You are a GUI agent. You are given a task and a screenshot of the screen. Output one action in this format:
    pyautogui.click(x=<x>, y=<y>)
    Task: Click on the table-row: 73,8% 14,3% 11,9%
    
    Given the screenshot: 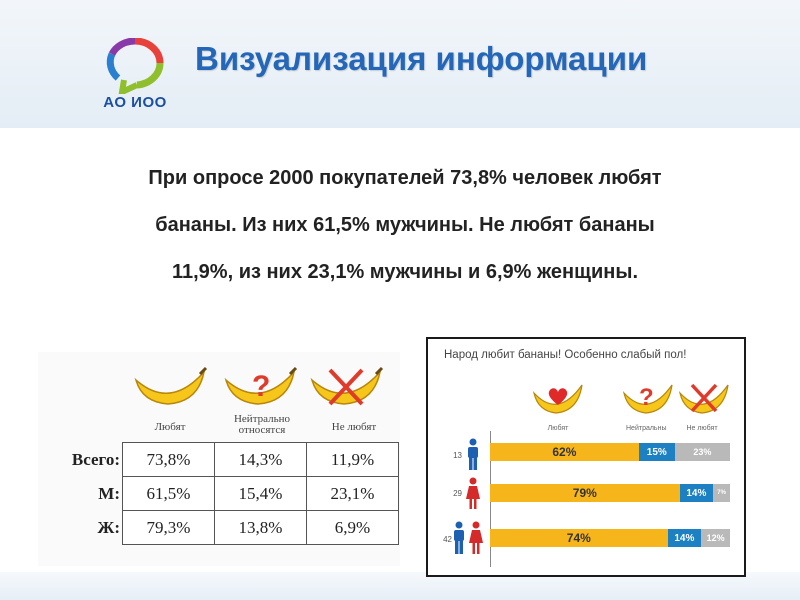 What is the action you would take?
    pyautogui.click(x=260, y=459)
    